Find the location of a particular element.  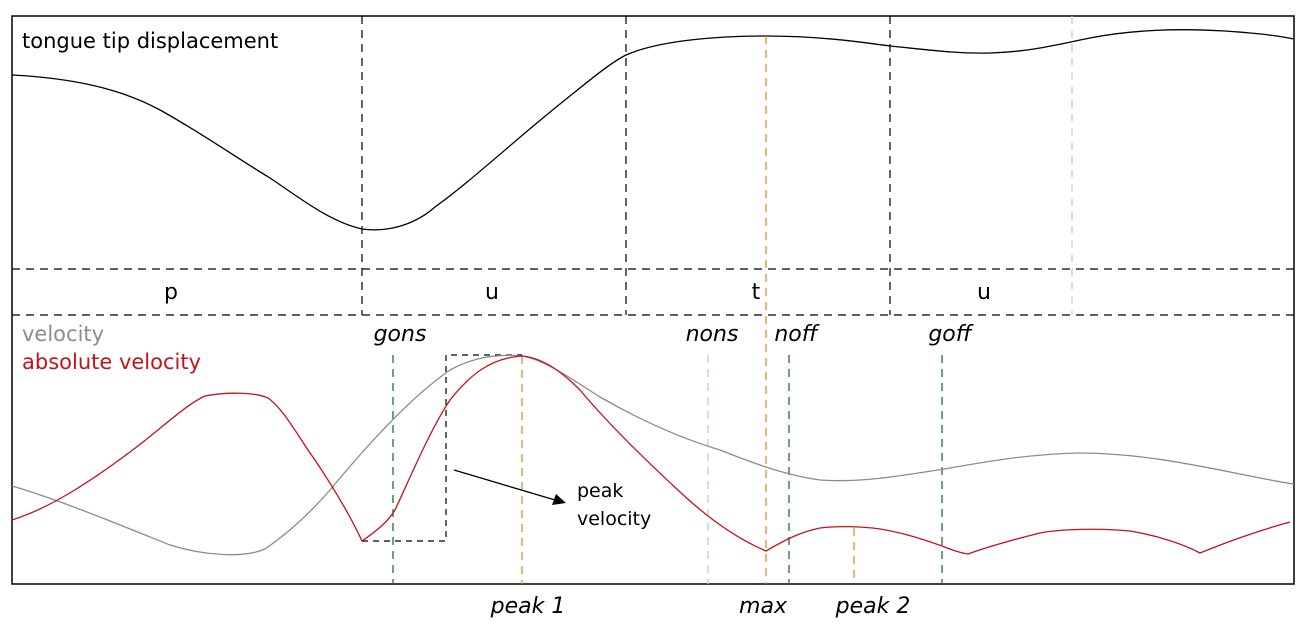

peak1-label: peak 1 is located at coordinates (528, 606).